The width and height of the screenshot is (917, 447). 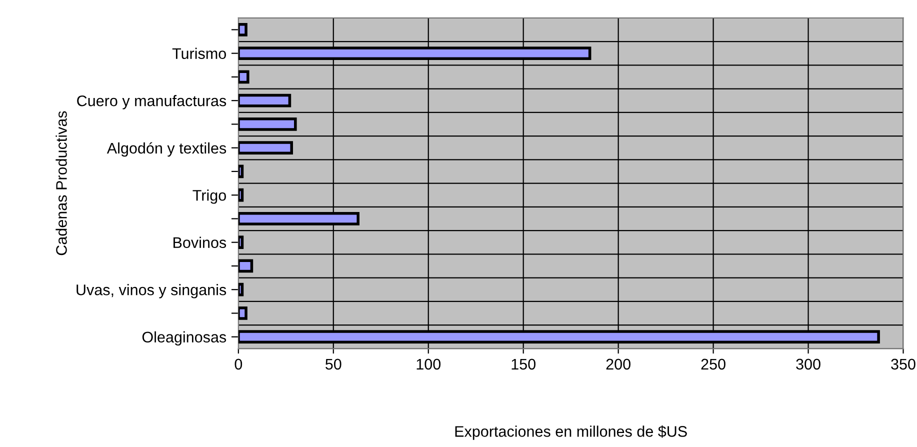 What do you see at coordinates (334, 364) in the screenshot?
I see `x-tick-label: 50` at bounding box center [334, 364].